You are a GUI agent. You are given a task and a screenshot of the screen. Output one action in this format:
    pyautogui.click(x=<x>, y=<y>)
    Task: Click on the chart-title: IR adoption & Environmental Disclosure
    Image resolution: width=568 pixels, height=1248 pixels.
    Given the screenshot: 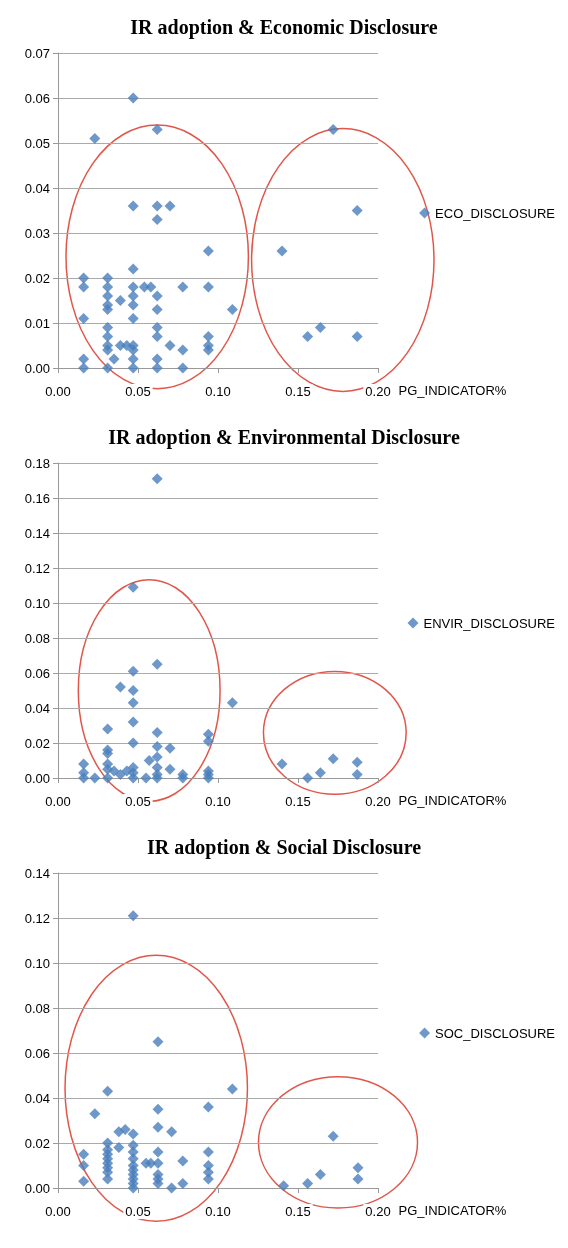 What is the action you would take?
    pyautogui.click(x=284, y=437)
    